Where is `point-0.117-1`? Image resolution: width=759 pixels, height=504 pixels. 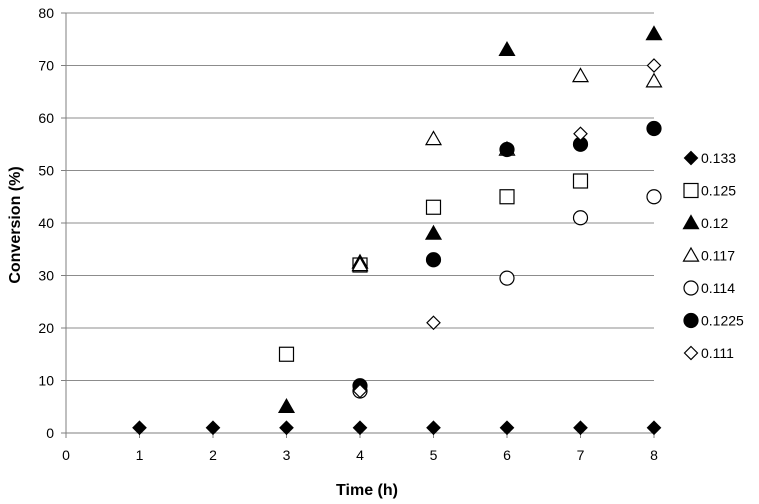
point-0.117-1 is located at coordinates (433, 138).